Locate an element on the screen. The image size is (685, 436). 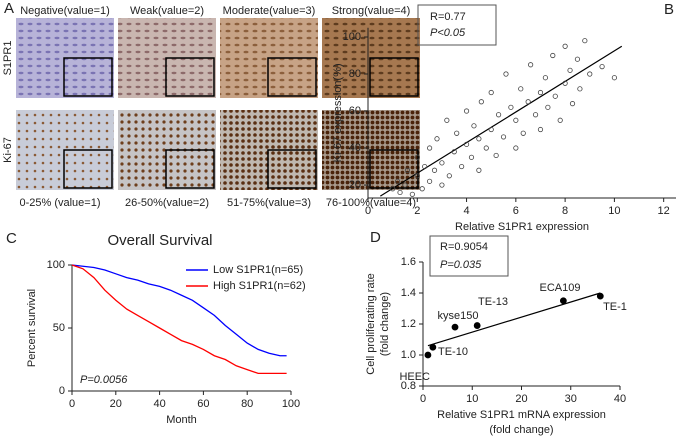
x-axis-title: Month is located at coordinates (181, 420).